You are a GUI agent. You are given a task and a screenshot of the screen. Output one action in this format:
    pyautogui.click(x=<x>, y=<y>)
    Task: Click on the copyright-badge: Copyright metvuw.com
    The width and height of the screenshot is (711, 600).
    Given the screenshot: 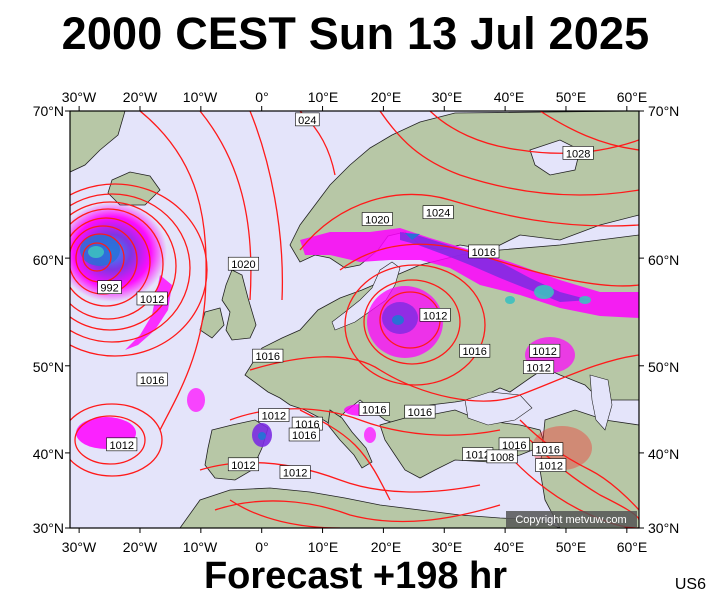 What is the action you would take?
    pyautogui.click(x=571, y=519)
    